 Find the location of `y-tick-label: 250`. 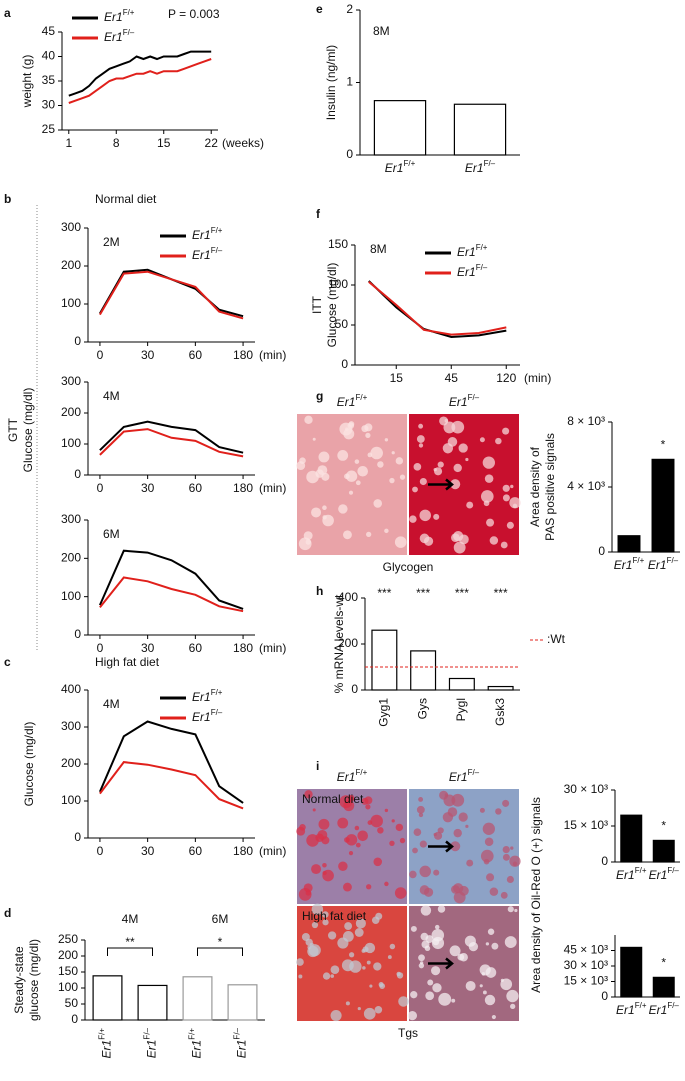

y-tick-label: 250 is located at coordinates (68, 939).